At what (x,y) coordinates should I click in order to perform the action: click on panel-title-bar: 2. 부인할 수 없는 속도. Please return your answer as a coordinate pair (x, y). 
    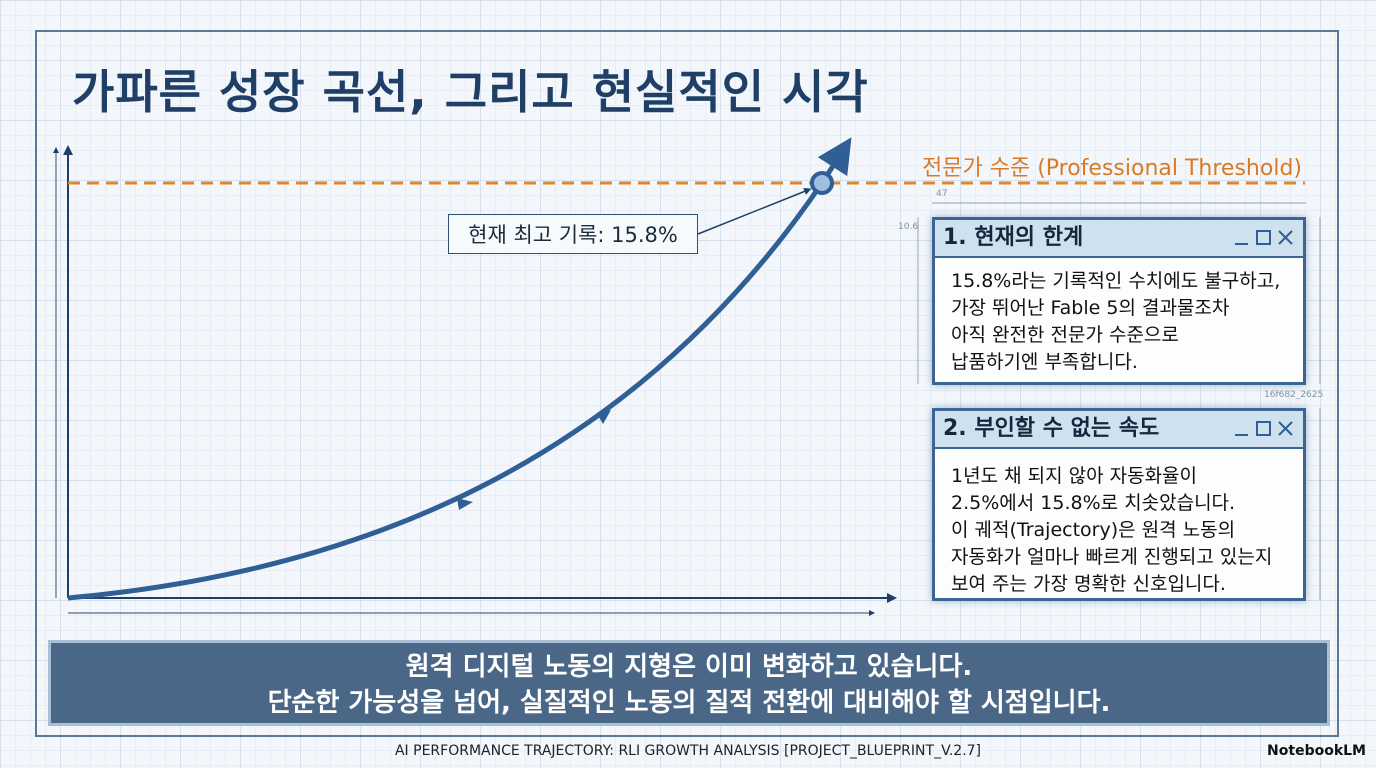
    Looking at the image, I should click on (1119, 430).